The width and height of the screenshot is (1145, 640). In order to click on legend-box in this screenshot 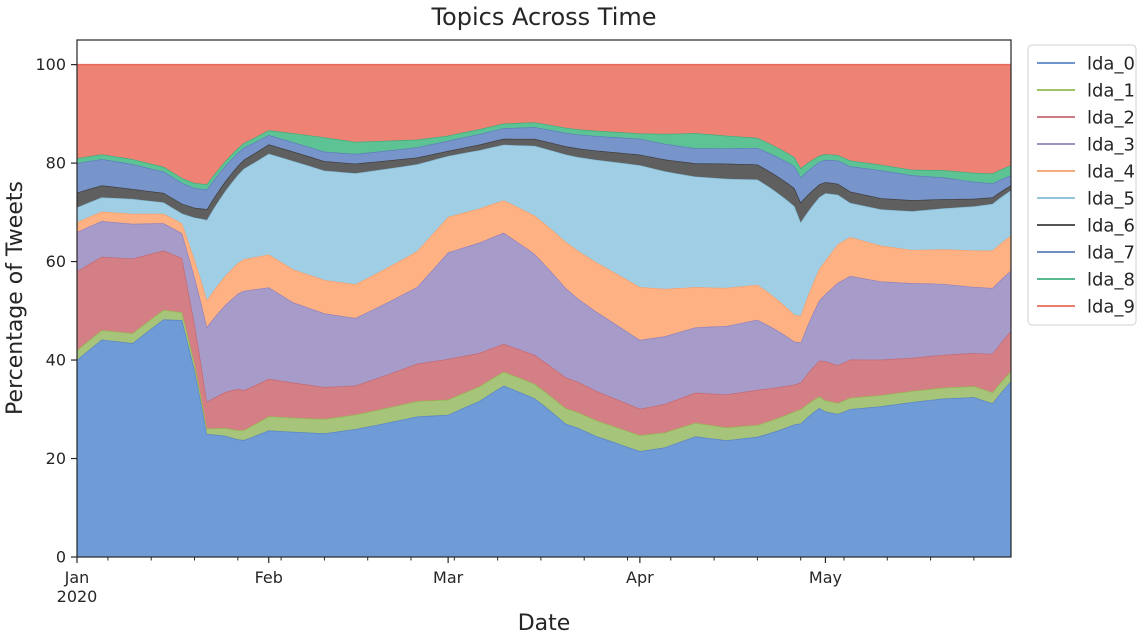, I will do `click(1082, 185)`.